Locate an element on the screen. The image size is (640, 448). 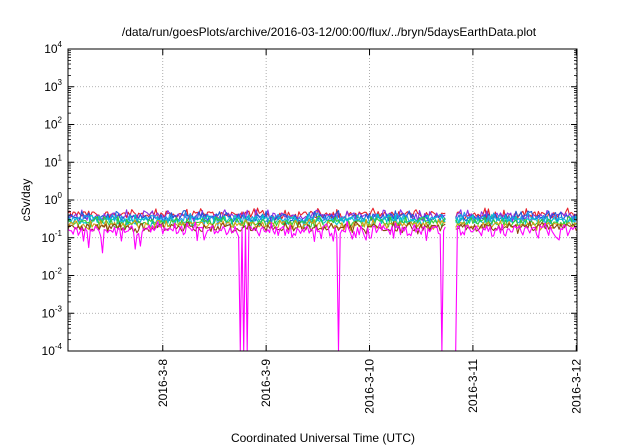
x-axis-label: Coordinated Universal Time (UTC) is located at coordinates (323, 438).